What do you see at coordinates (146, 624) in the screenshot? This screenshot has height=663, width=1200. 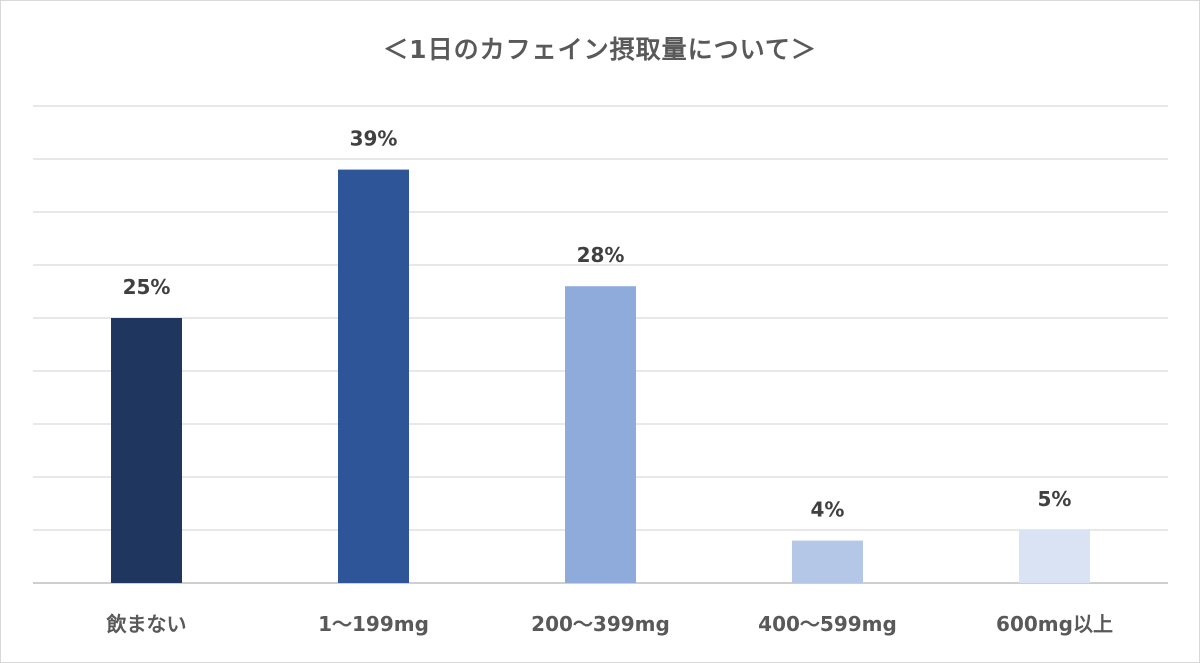 I see `category-label: 飲まない` at bounding box center [146, 624].